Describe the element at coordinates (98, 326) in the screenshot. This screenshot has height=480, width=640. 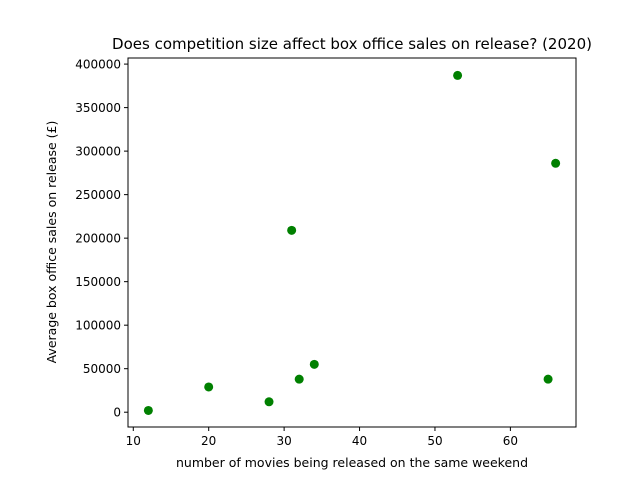
I see `y-tick-label: 100000` at that location.